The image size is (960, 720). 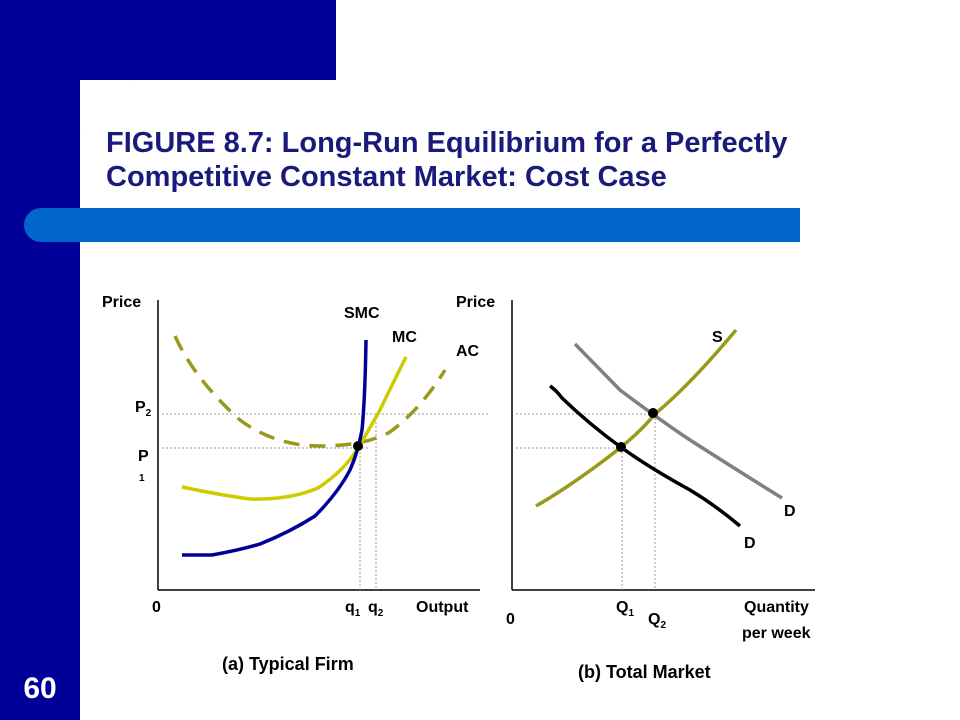 I want to click on supply-curve, so click(x=636, y=418).